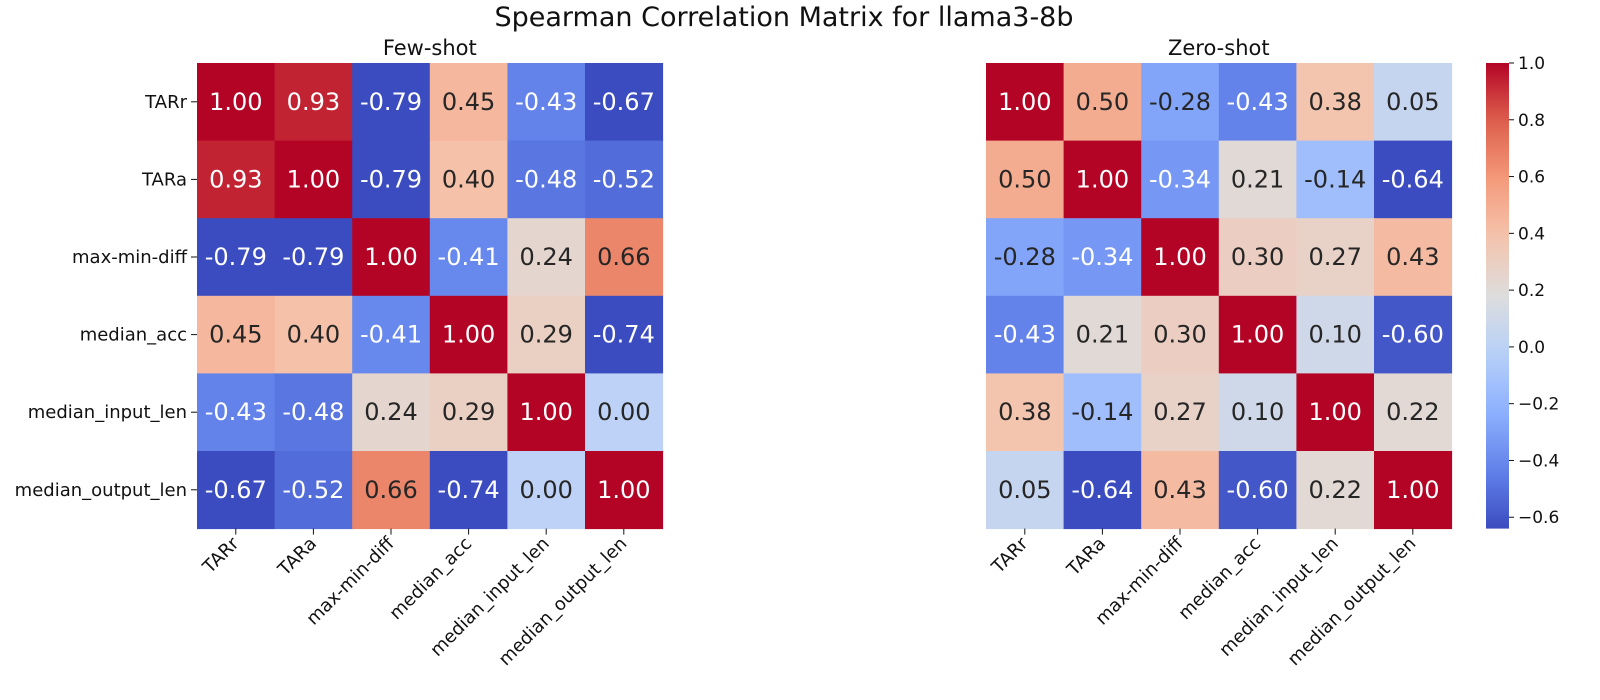  Describe the element at coordinates (1531, 121) in the screenshot. I see `colorbar-tick-label: 0.8` at that location.